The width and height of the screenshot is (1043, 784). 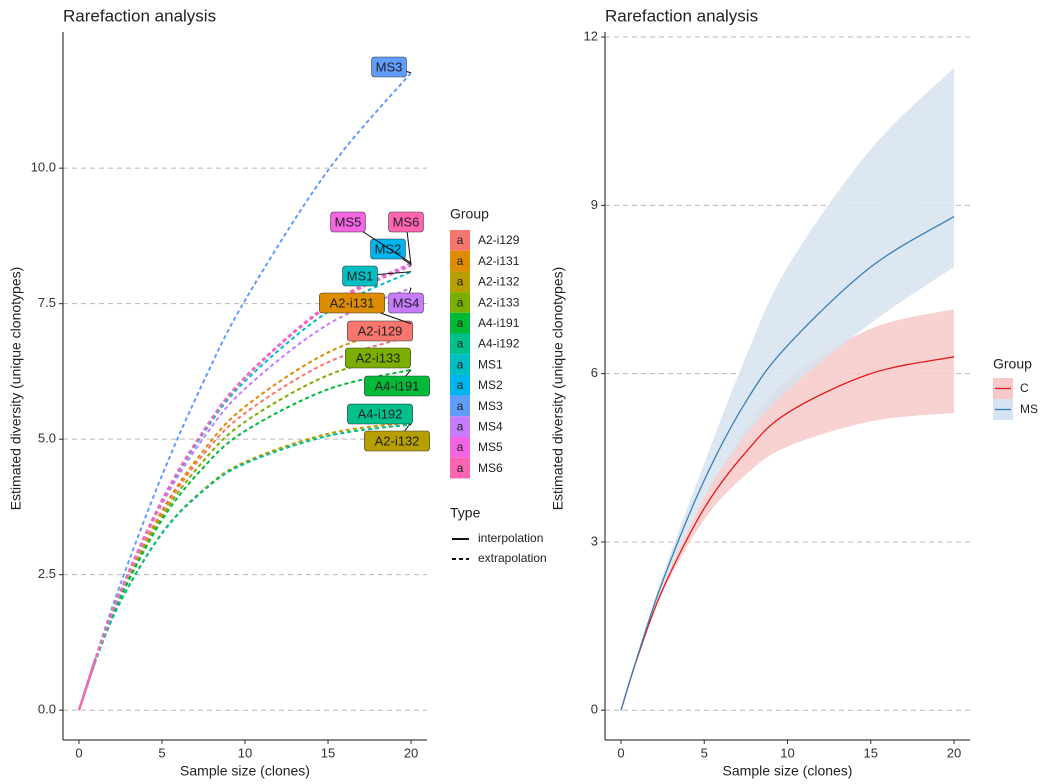 What do you see at coordinates (490, 364) in the screenshot?
I see `legend-label: MS1` at bounding box center [490, 364].